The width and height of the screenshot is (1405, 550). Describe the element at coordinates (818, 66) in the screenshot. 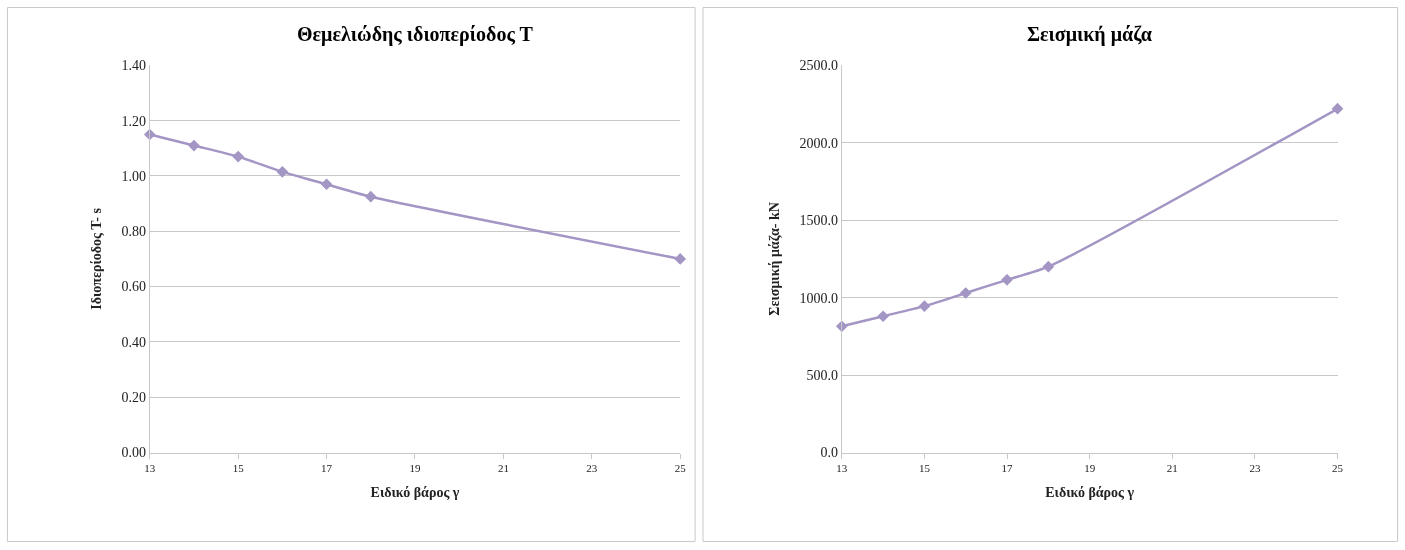

I see `y-tick-label: 2500.0` at that location.